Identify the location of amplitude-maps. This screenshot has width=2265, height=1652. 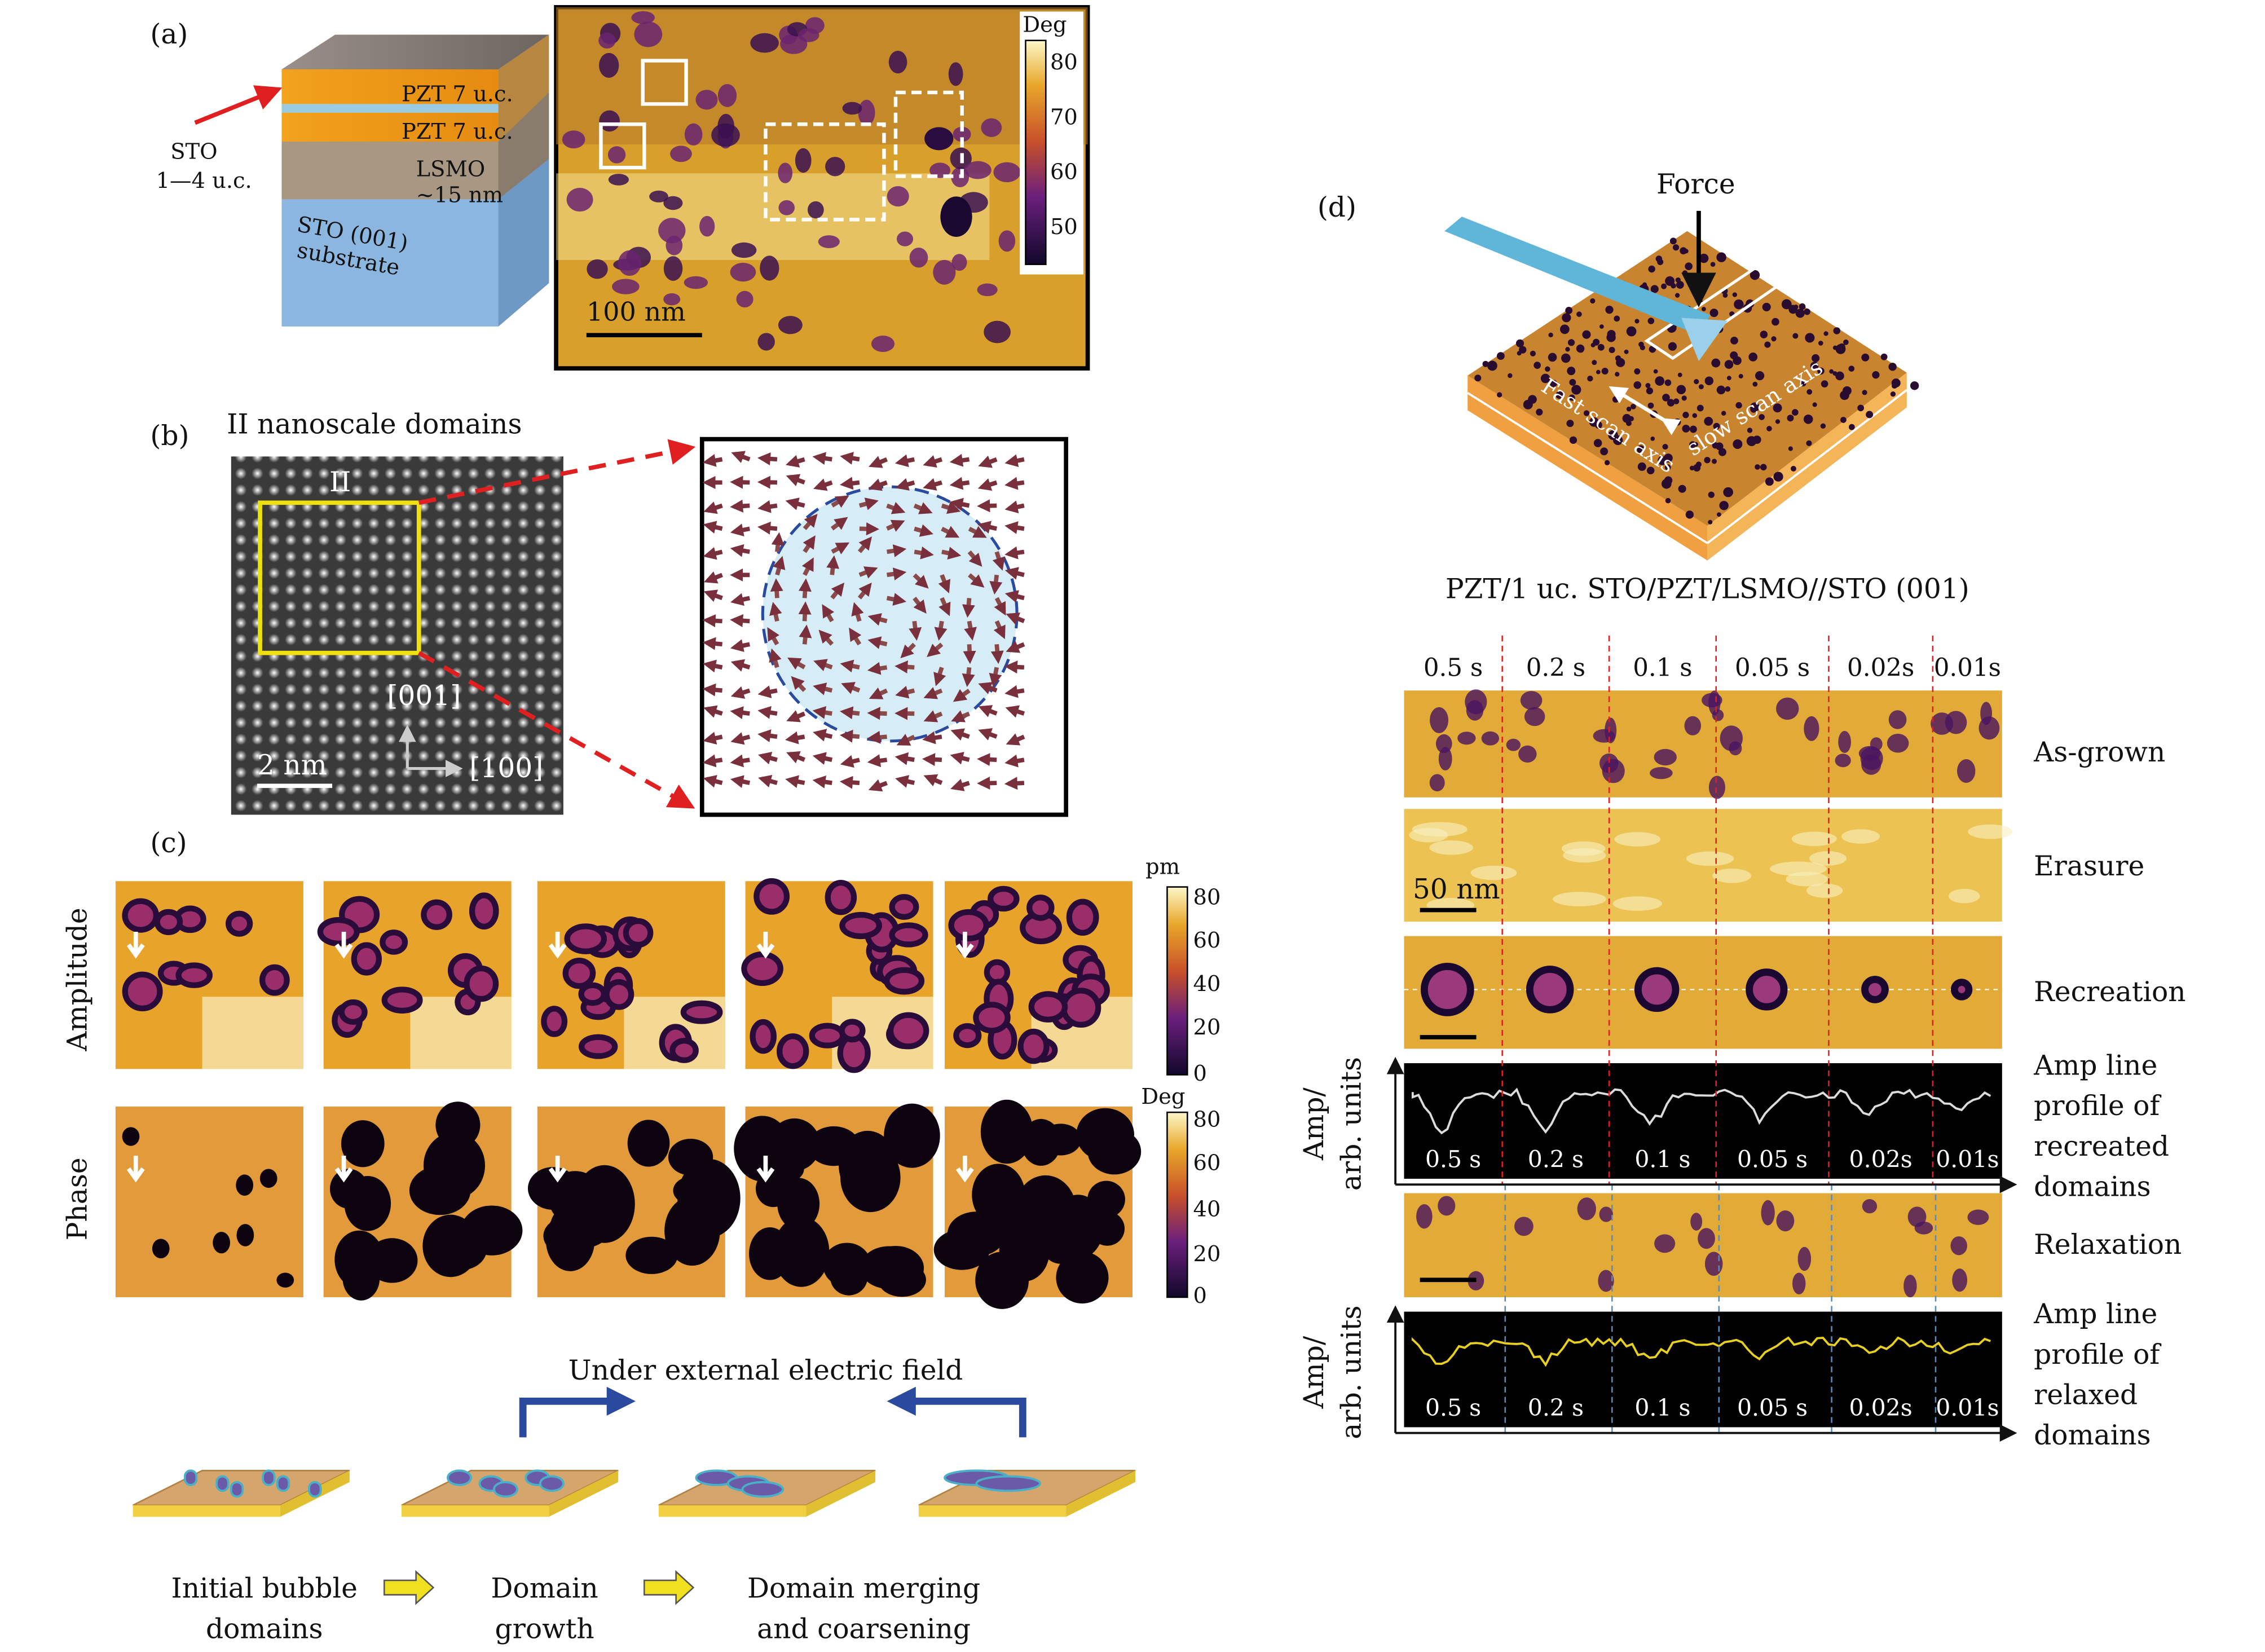
(623, 975).